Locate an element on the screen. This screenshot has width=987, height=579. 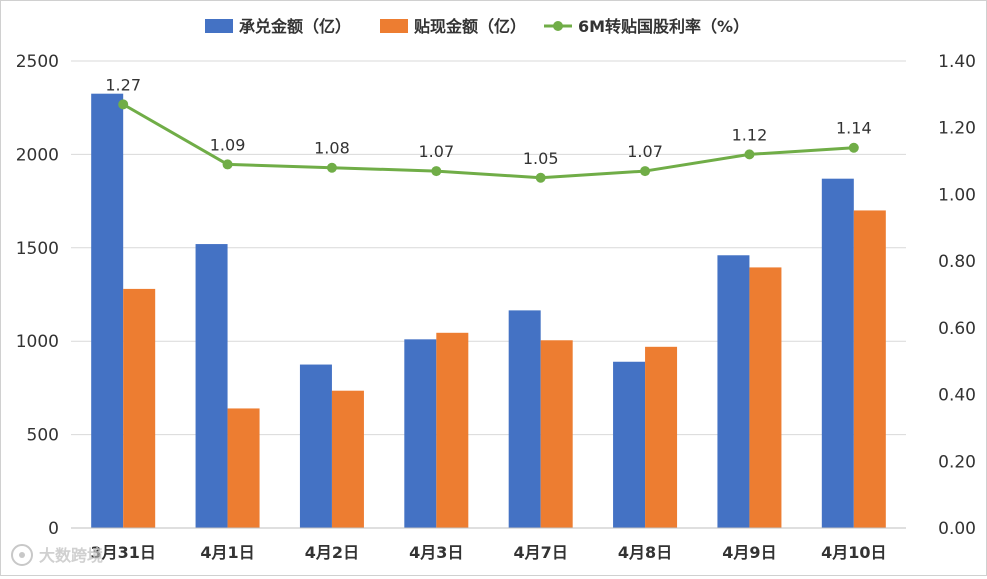
rate-data-label: 1.09 is located at coordinates (228, 144).